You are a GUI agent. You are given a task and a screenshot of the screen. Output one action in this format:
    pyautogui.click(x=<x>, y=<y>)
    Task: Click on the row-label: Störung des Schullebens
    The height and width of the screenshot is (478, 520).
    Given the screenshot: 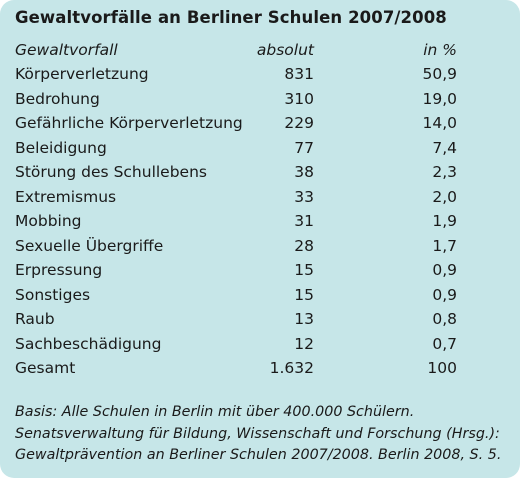 What is the action you would take?
    pyautogui.click(x=111, y=172)
    